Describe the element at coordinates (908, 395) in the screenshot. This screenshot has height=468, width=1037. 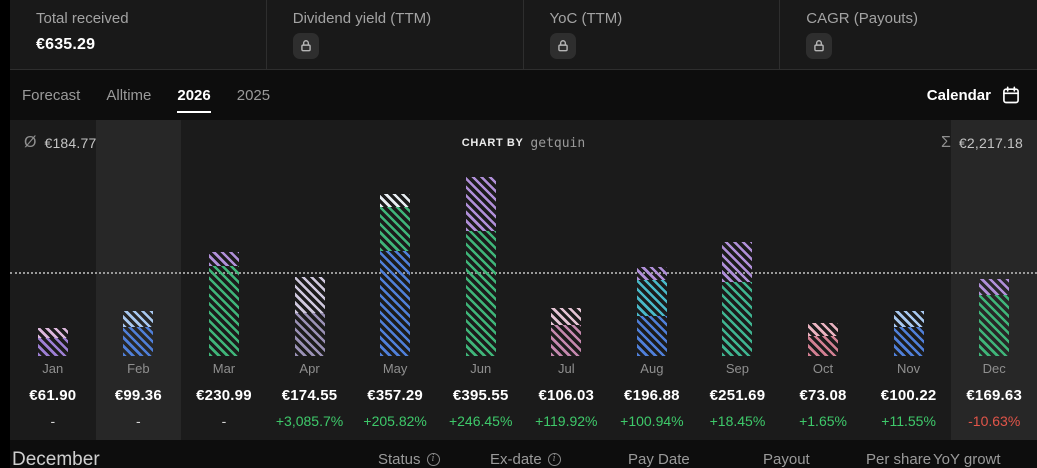
I see `payout-value: €100.22` at that location.